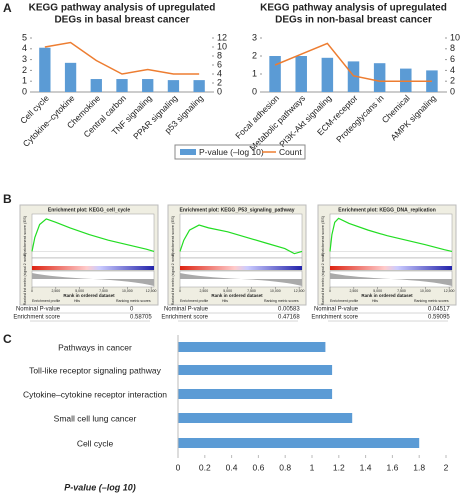  I want to click on x-tick-label: AMPK signaling, so click(413, 118).